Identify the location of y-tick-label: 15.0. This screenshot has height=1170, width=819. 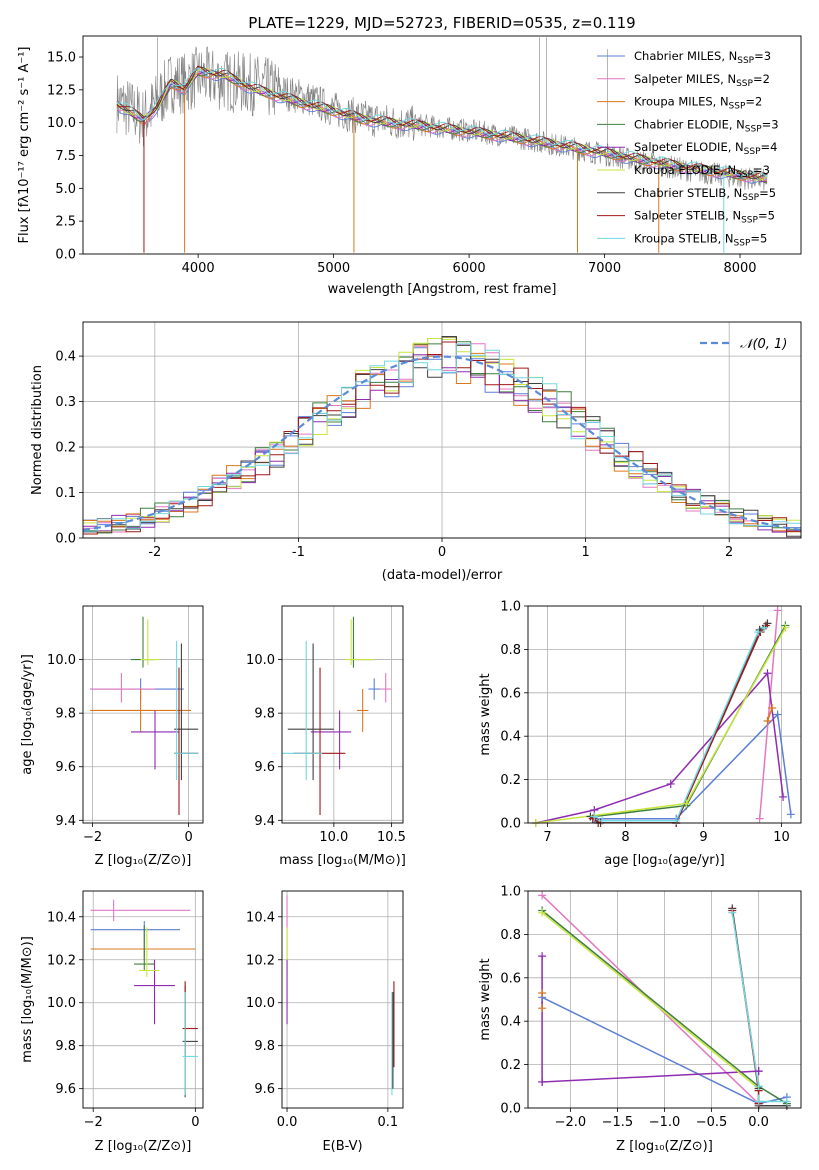
(61, 58).